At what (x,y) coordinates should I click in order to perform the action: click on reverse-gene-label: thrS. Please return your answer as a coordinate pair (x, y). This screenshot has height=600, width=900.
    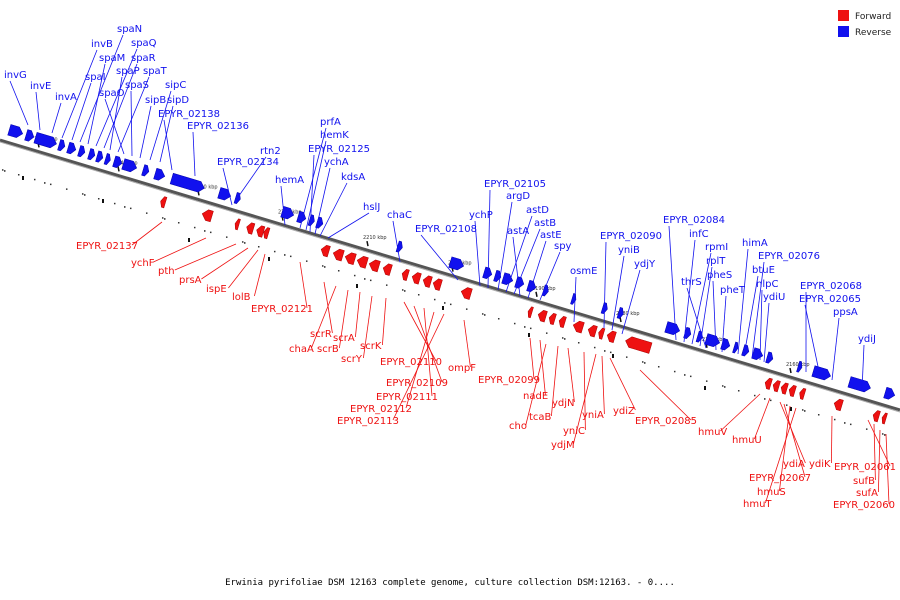
    Looking at the image, I should click on (691, 282).